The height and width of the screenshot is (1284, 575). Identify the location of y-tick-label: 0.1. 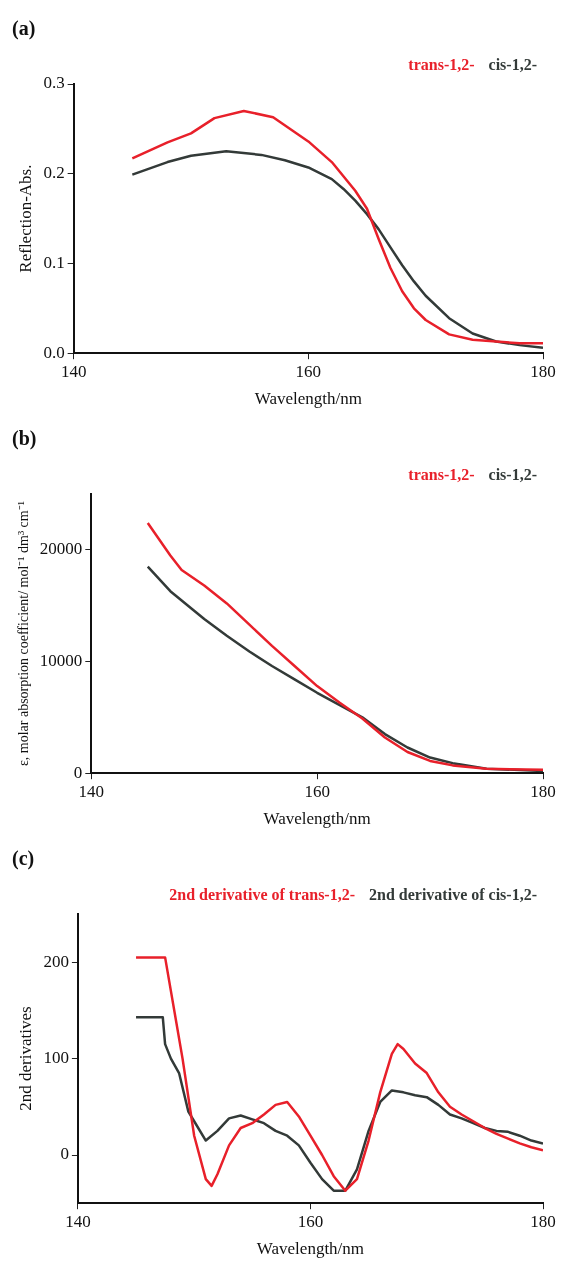
(54, 262).